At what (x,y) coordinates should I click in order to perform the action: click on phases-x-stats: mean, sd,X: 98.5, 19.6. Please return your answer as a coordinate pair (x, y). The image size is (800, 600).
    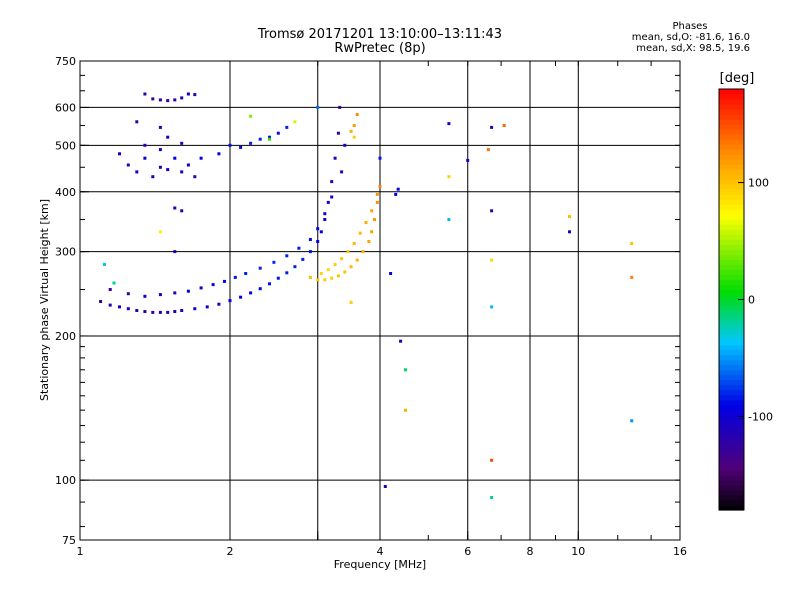
    Looking at the image, I should click on (693, 48).